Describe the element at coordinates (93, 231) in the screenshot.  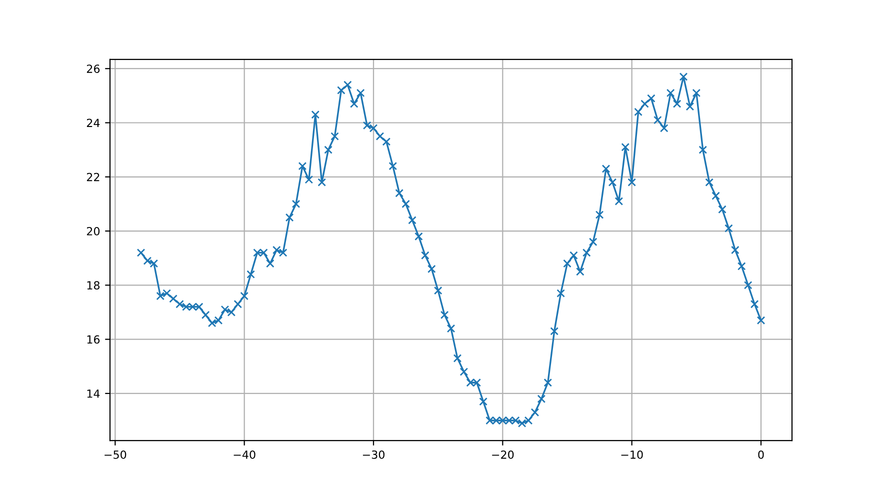
I see `y-tick-label: 20` at that location.